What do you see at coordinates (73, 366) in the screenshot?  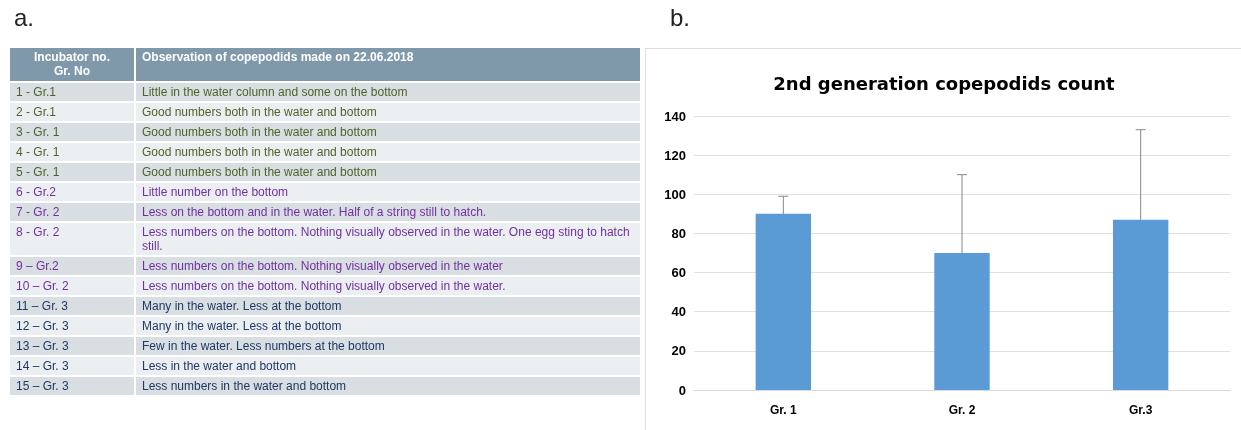 I see `text: 14 – Gr. 3` at bounding box center [73, 366].